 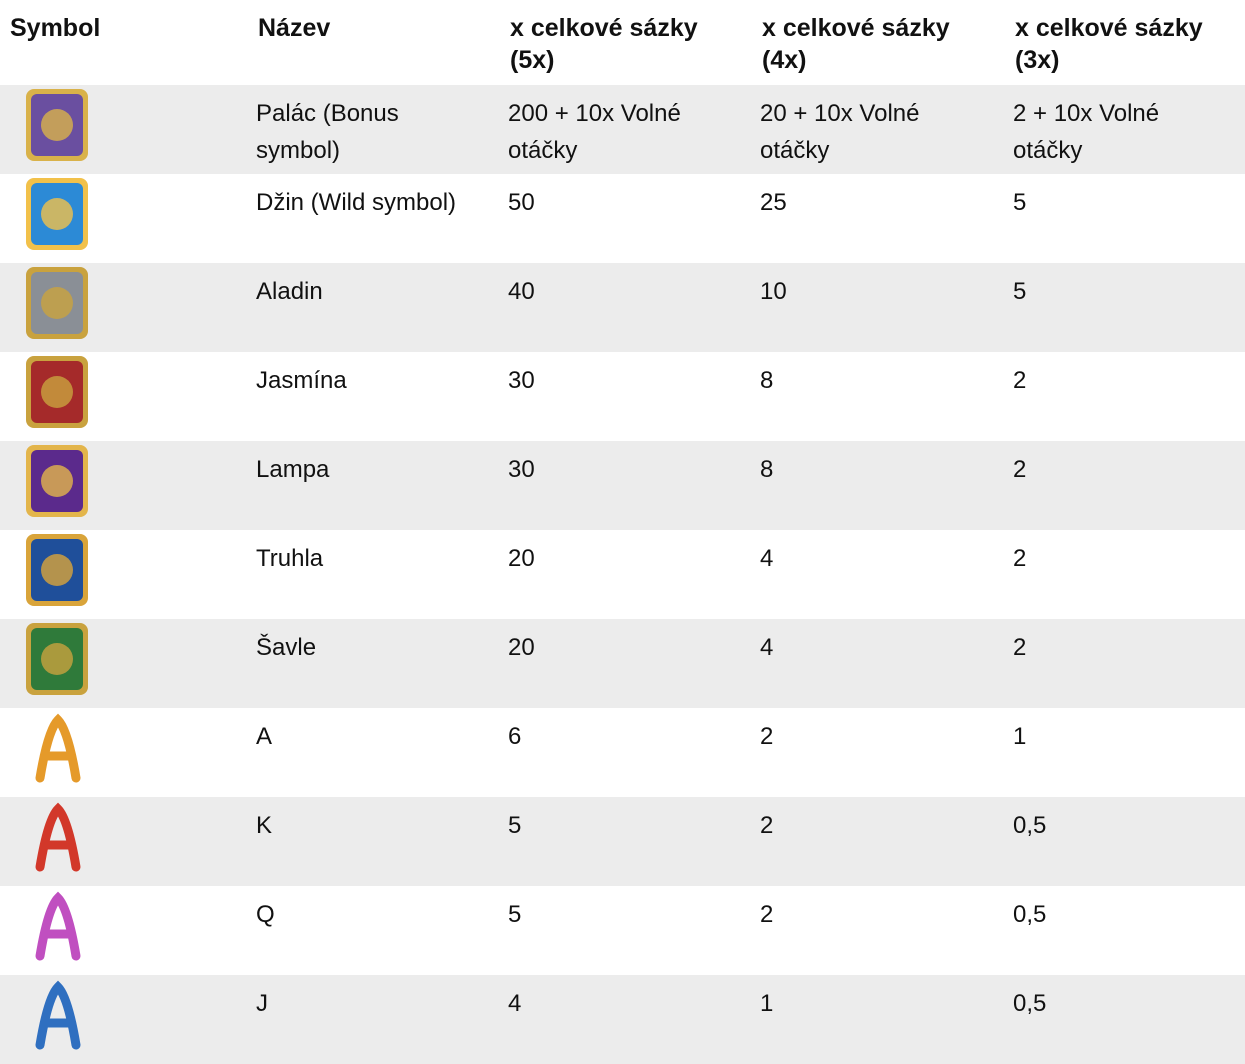 I want to click on name-cell: K, so click(x=374, y=841).